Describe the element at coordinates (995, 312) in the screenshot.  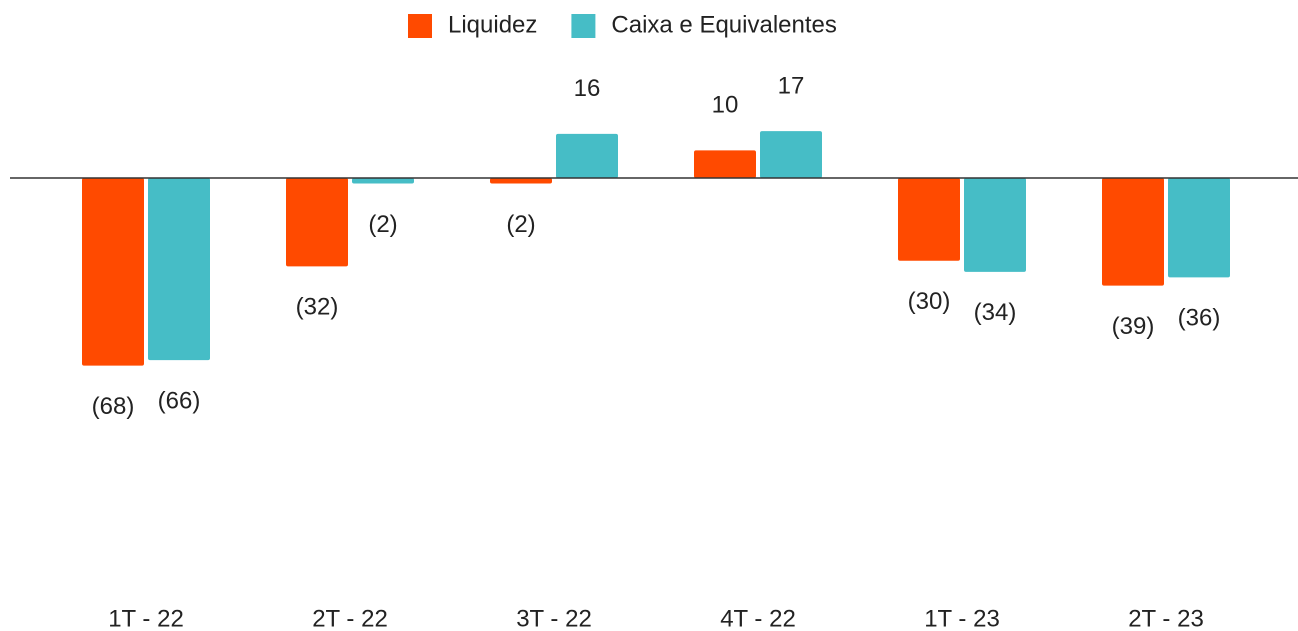
I see `value-label: (34)` at that location.